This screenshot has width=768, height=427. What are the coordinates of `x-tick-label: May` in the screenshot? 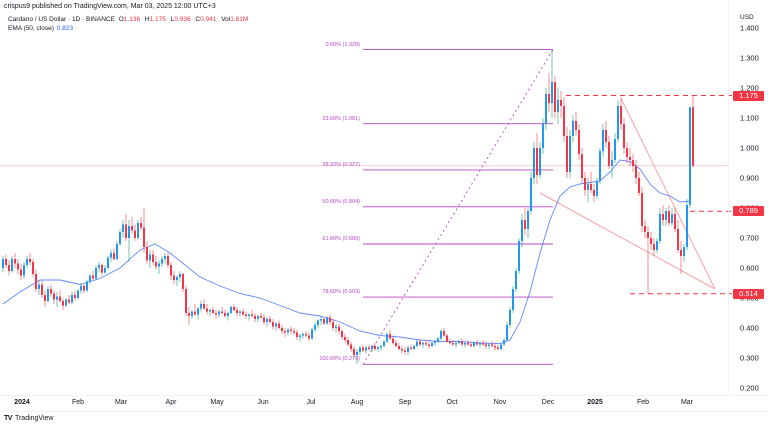 It's located at (217, 402).